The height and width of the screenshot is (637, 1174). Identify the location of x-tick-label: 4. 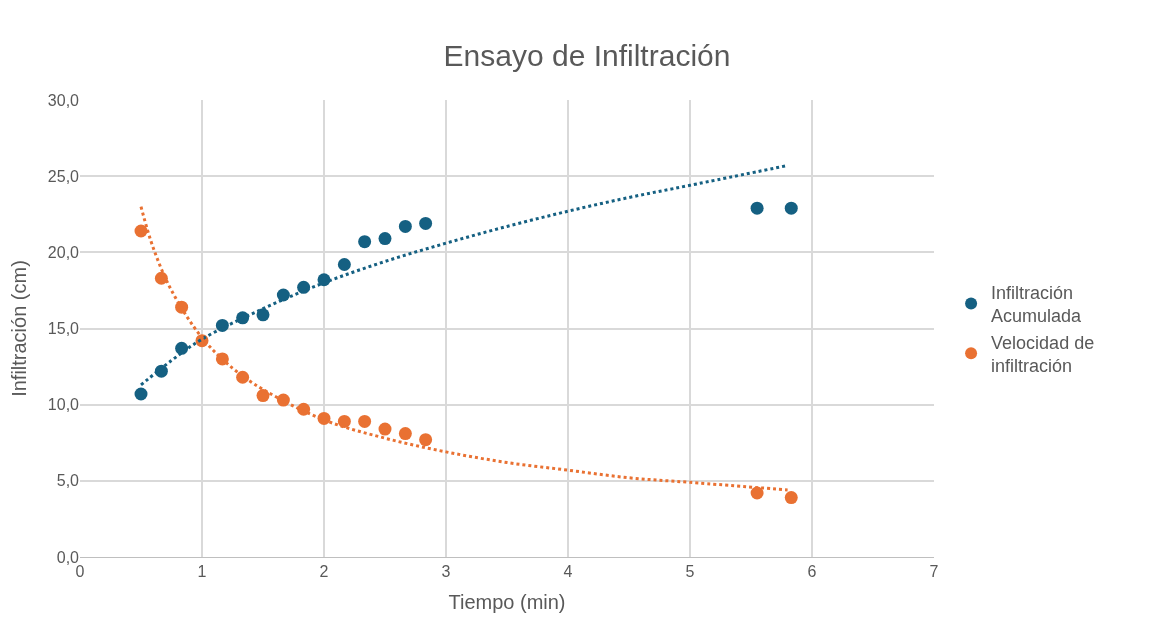
(568, 572).